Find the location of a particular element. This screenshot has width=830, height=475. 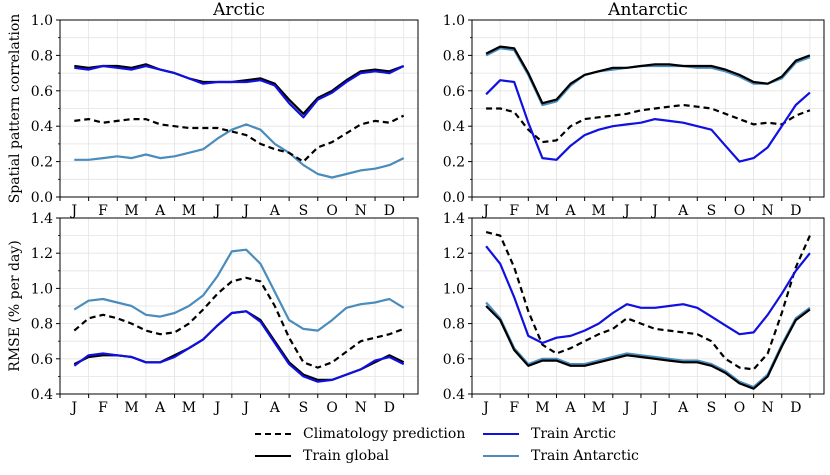

legend-label-climatology: Climatology prediction is located at coordinates (384, 434).